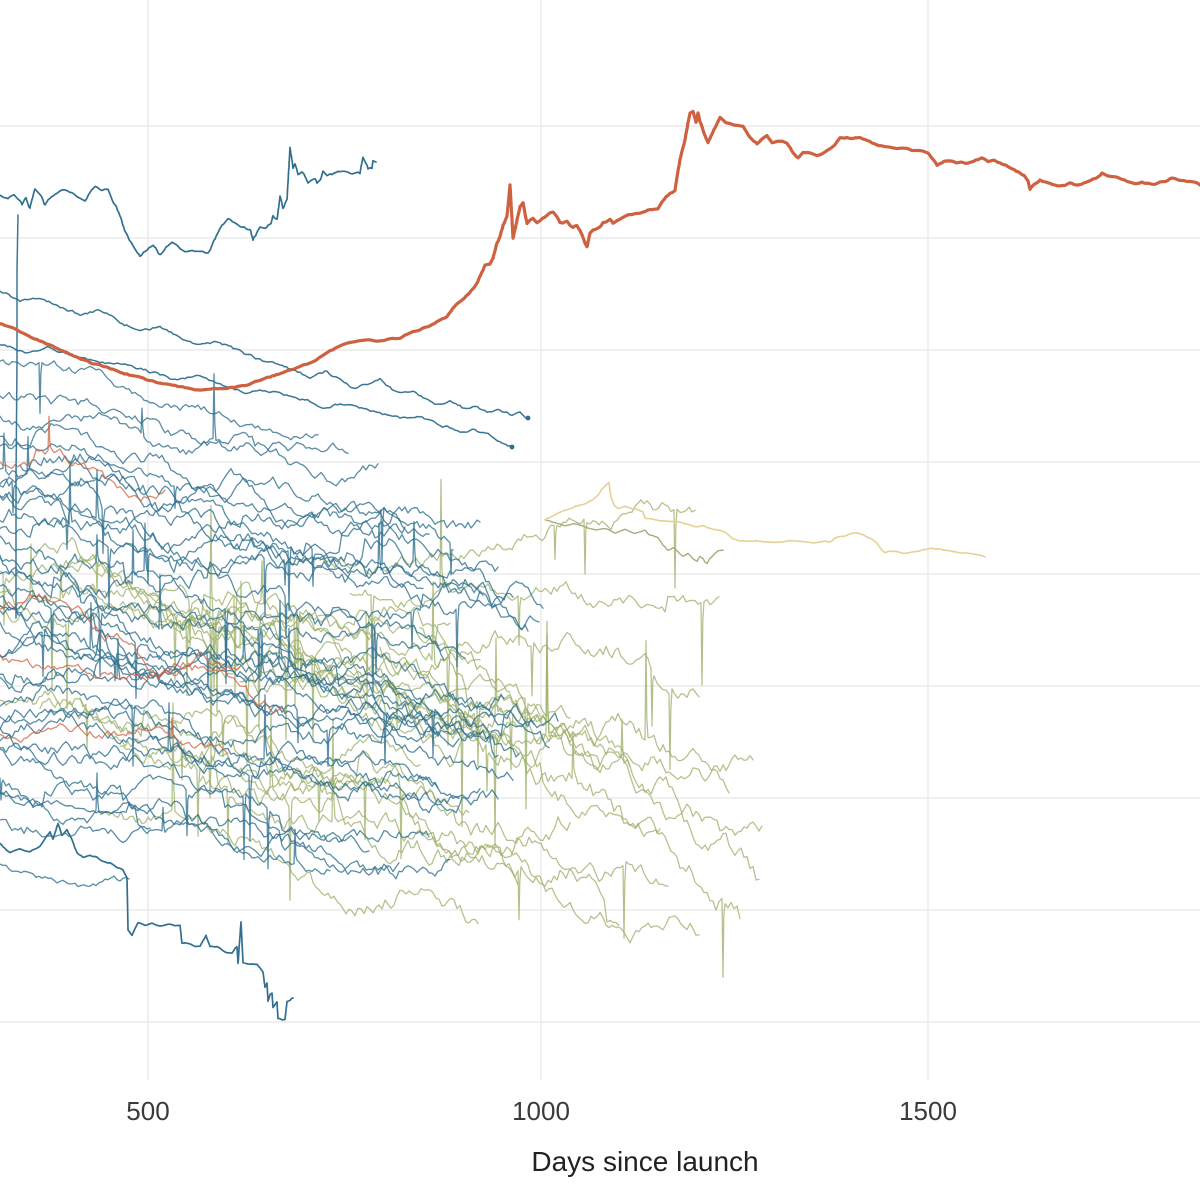  Describe the element at coordinates (147, 921) in the screenshot. I see `blue-loser-staircase` at that location.